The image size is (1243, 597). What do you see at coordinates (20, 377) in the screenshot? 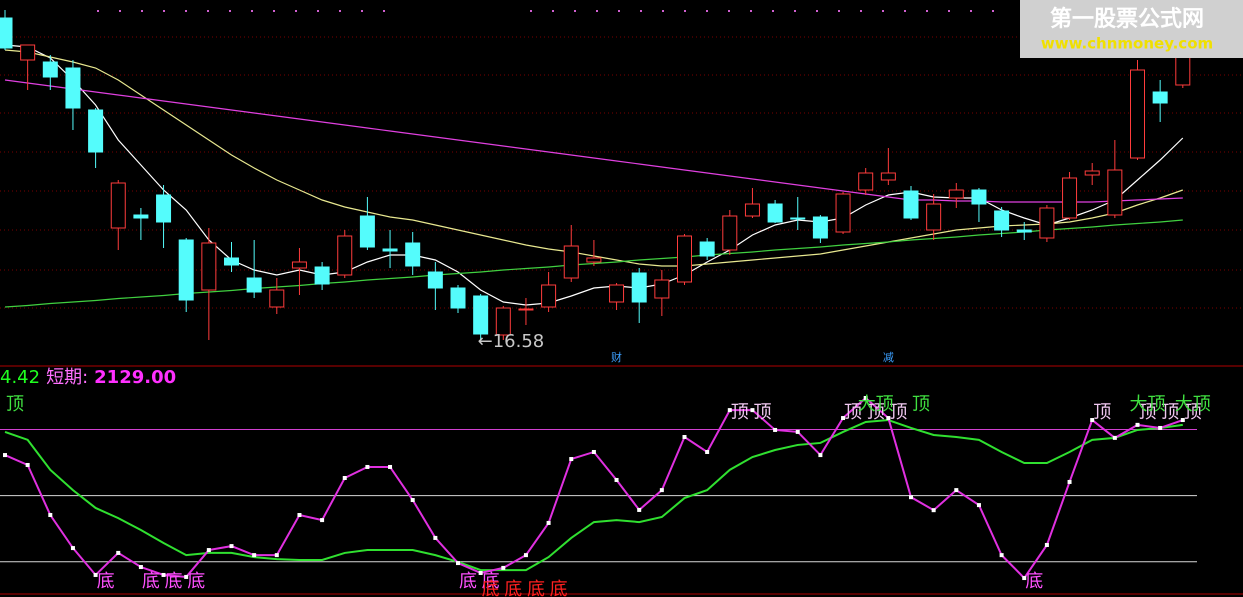
I see `indicator-header: 4.42` at bounding box center [20, 377].